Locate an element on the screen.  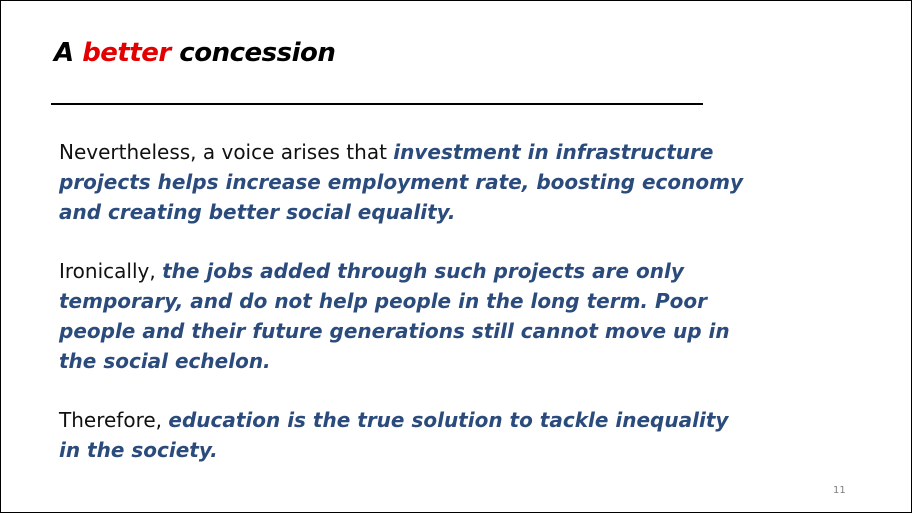
page-number: 11 is located at coordinates (839, 490).